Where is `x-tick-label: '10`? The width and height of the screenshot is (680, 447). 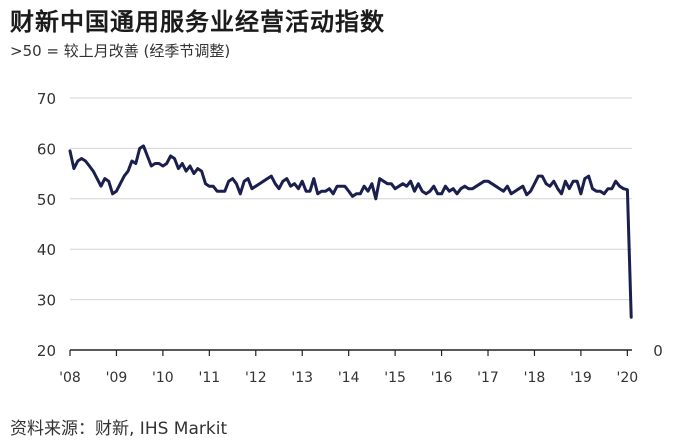
x-tick-label: '10 is located at coordinates (163, 378).